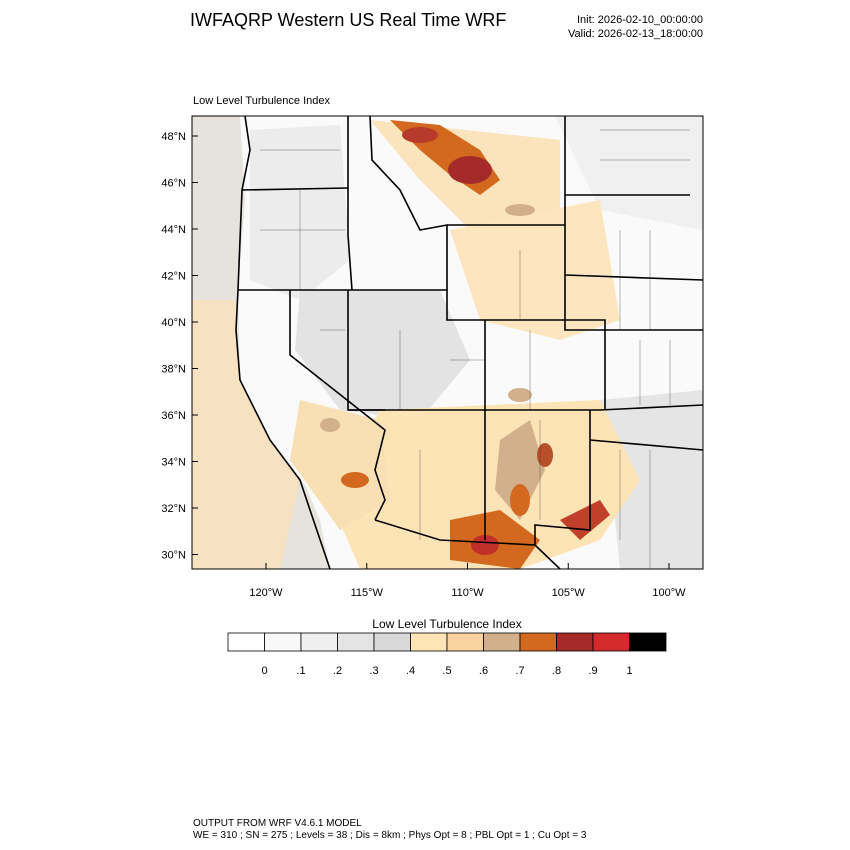 Image resolution: width=850 pixels, height=850 pixels. Describe the element at coordinates (173, 323) in the screenshot. I see `lat-label: 40°N` at that location.